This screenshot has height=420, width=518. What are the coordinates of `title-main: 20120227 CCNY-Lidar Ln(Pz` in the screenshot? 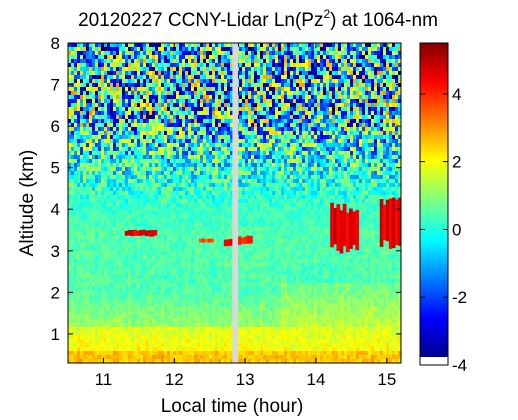 It's located at (200, 20).